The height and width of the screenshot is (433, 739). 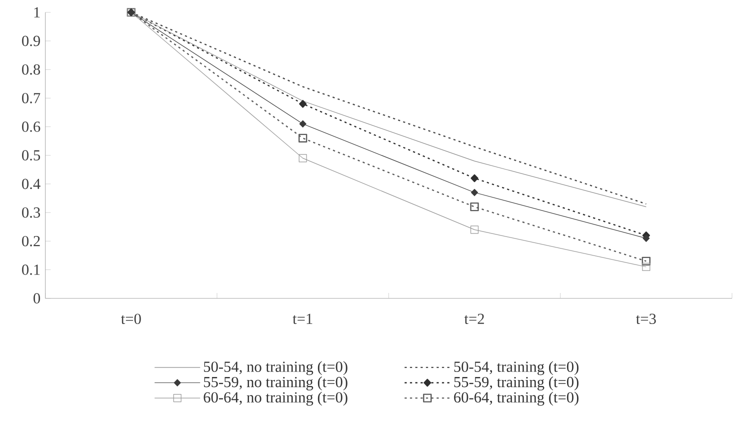 I want to click on y-tick-label: 0.5, so click(x=31, y=155).